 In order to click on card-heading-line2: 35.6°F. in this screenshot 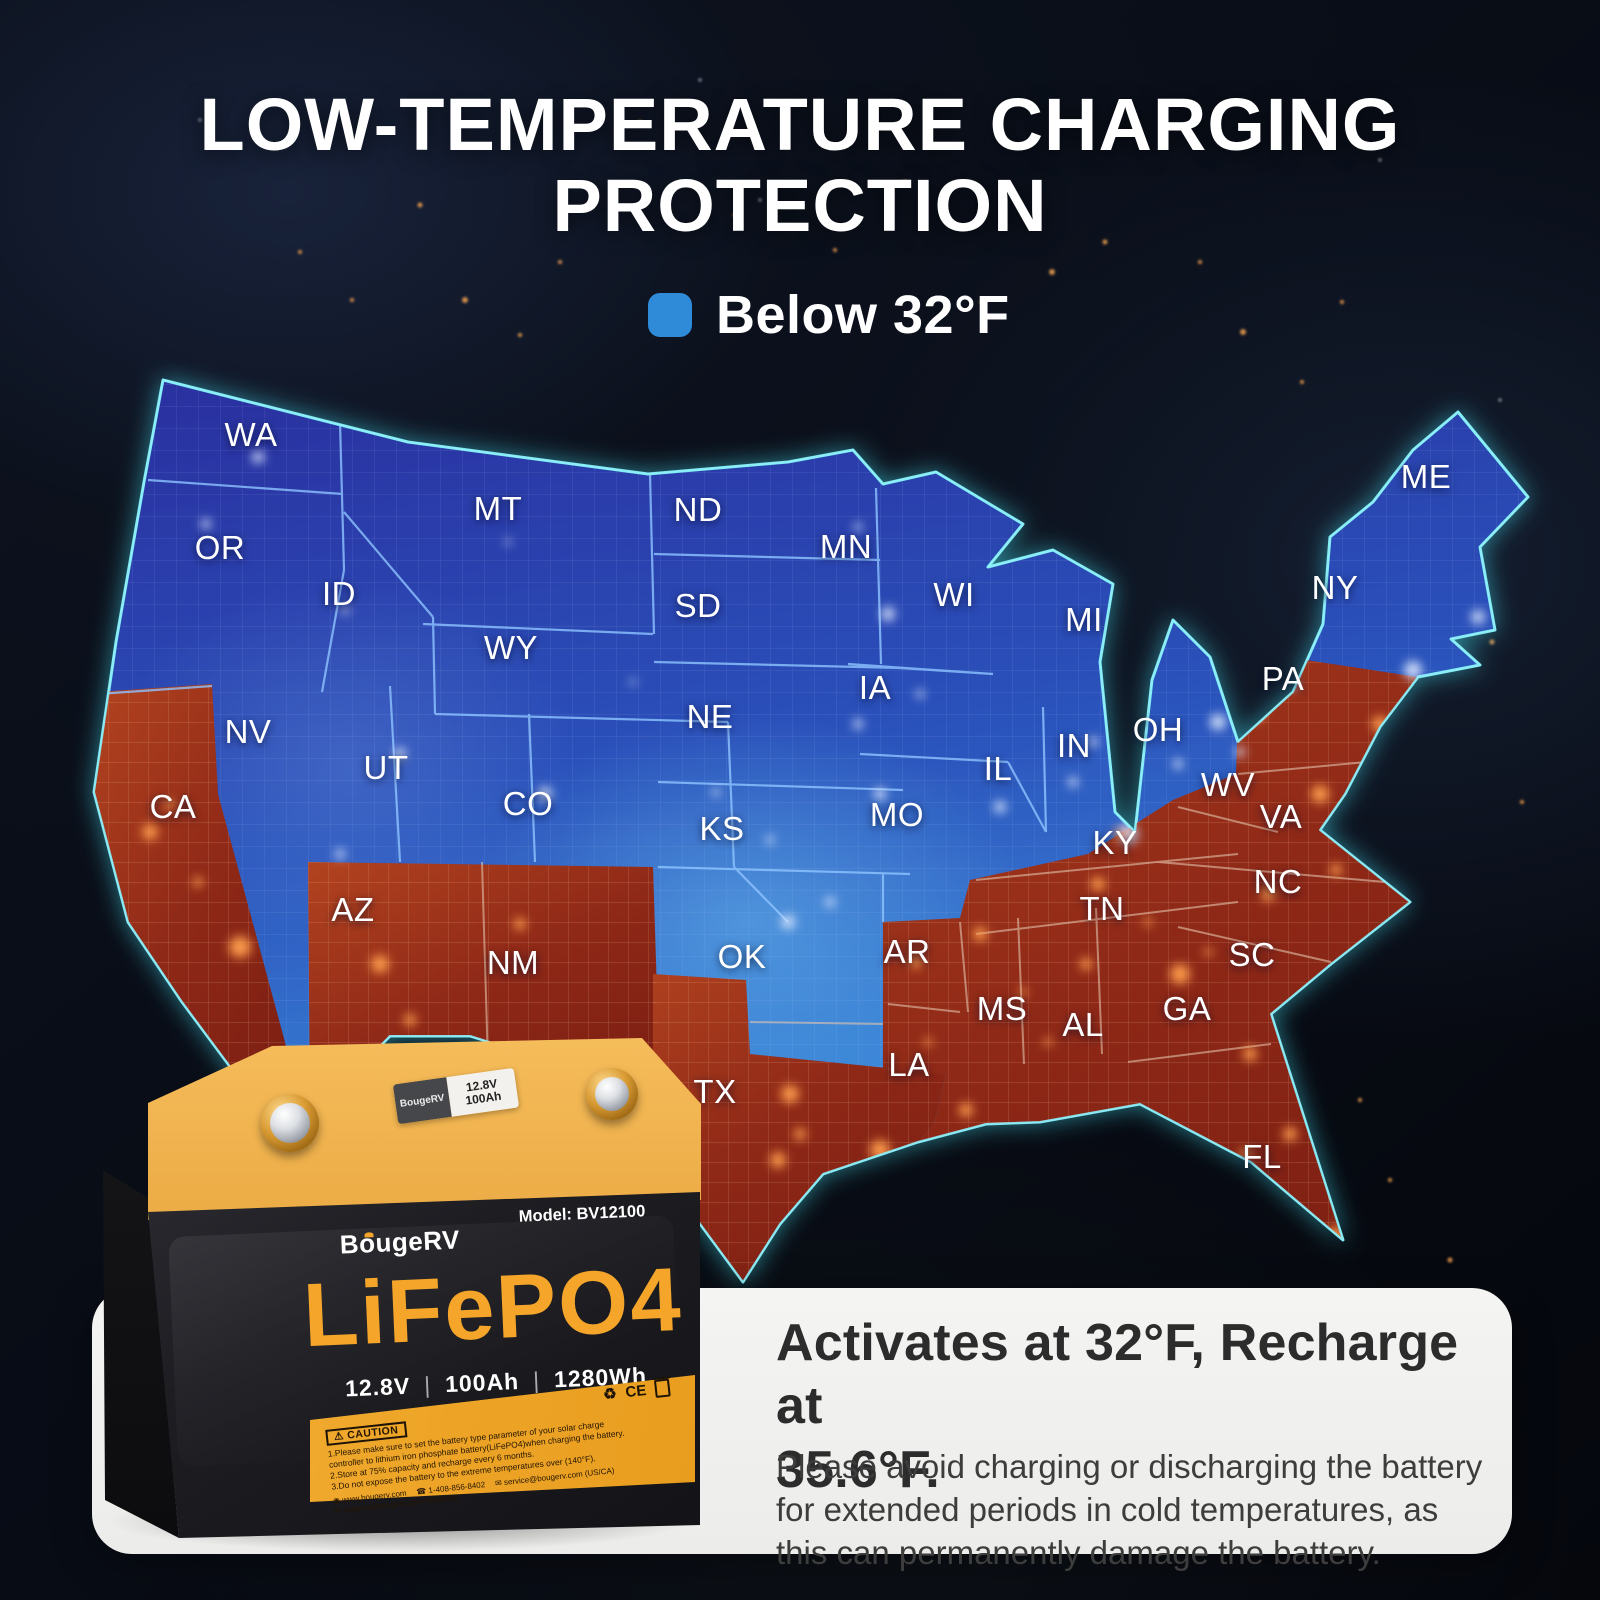, I will do `click(858, 1469)`.